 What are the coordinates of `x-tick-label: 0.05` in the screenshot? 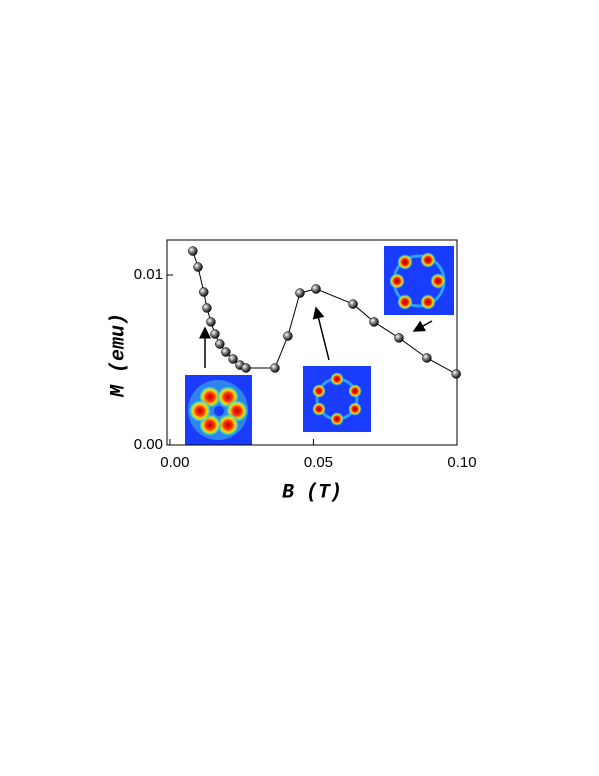 It's located at (318, 462).